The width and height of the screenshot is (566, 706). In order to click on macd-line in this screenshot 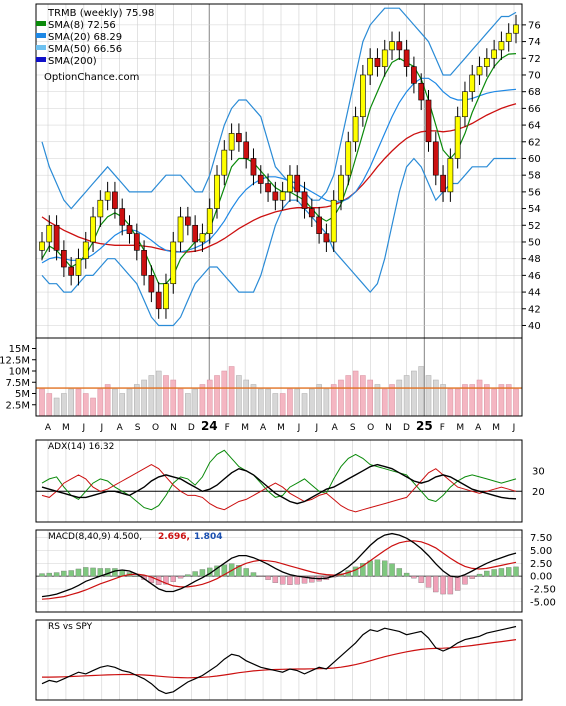, I will do `click(279, 565)`.